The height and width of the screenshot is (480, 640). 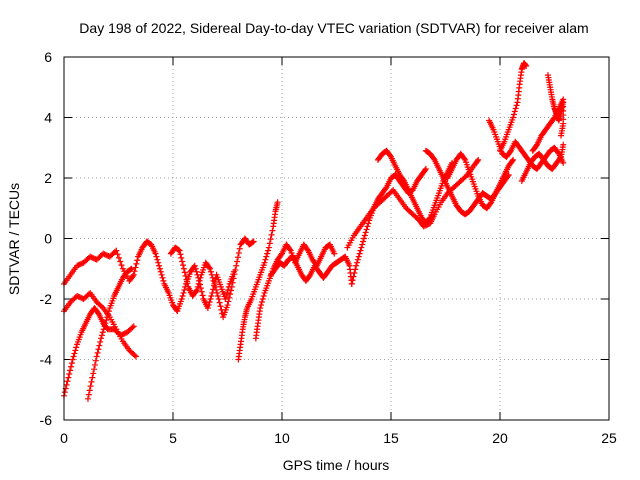 I want to click on y-tick-label: -6, so click(x=46, y=420).